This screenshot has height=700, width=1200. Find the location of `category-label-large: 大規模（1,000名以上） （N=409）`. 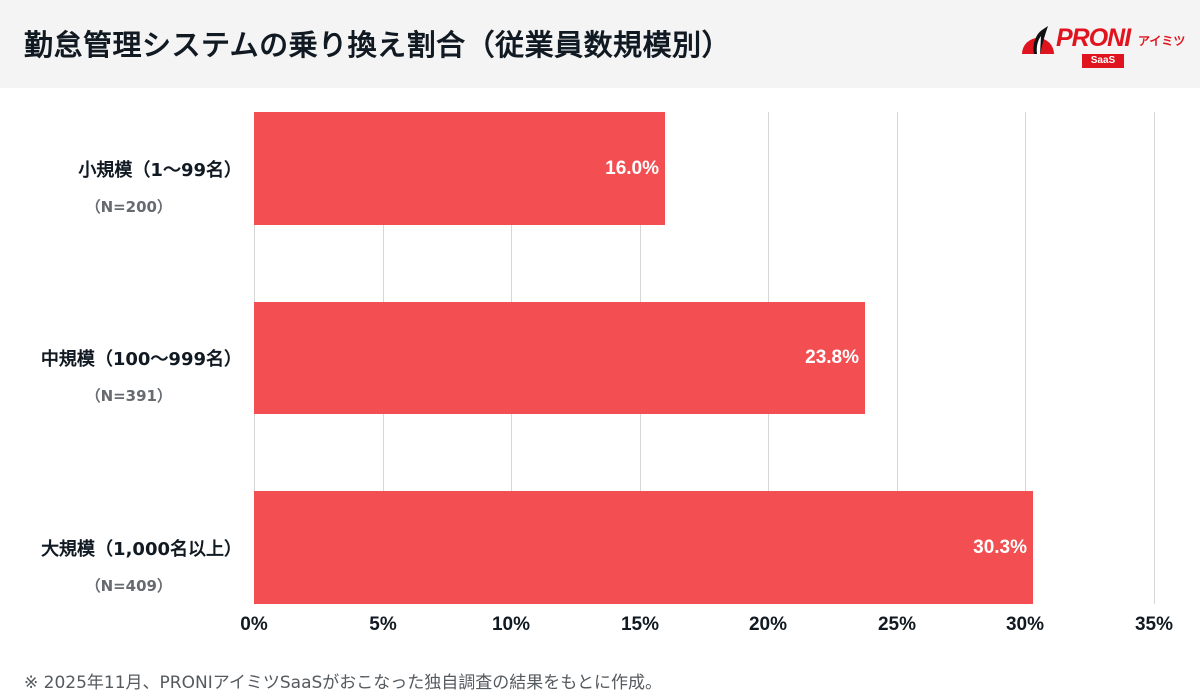

category-label-large: 大規模（1,000名以上） （N=409） is located at coordinates (141, 565).